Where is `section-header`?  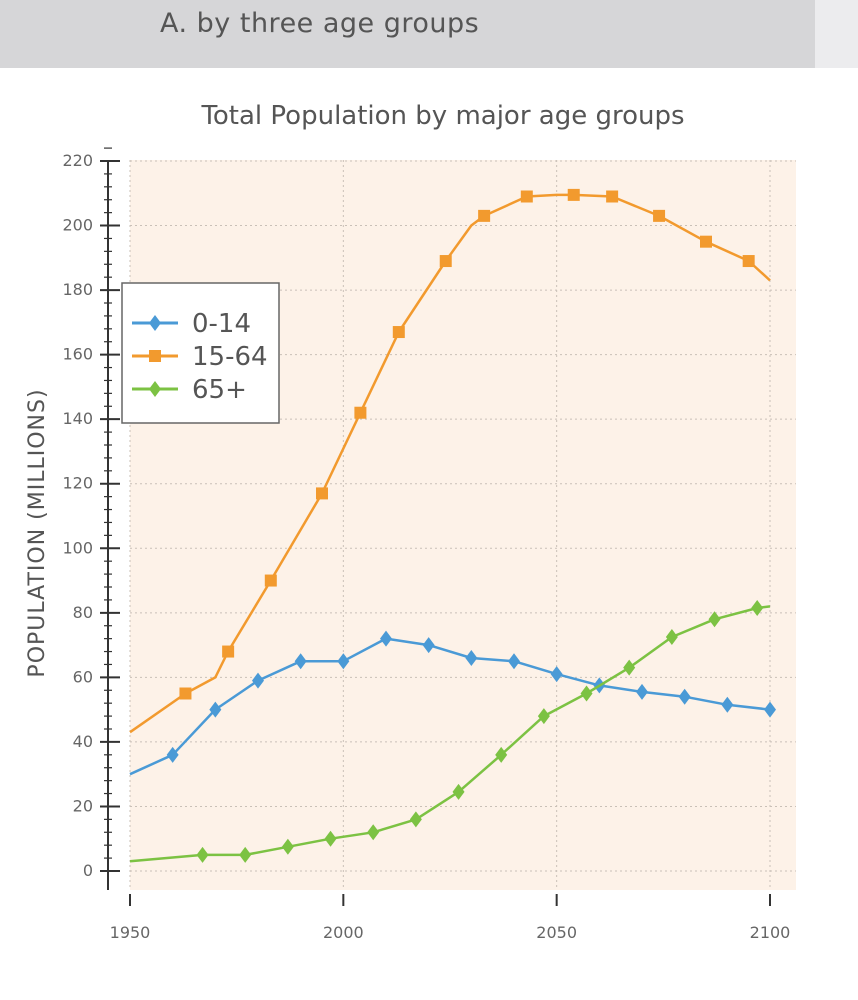 section-header is located at coordinates (407, 34).